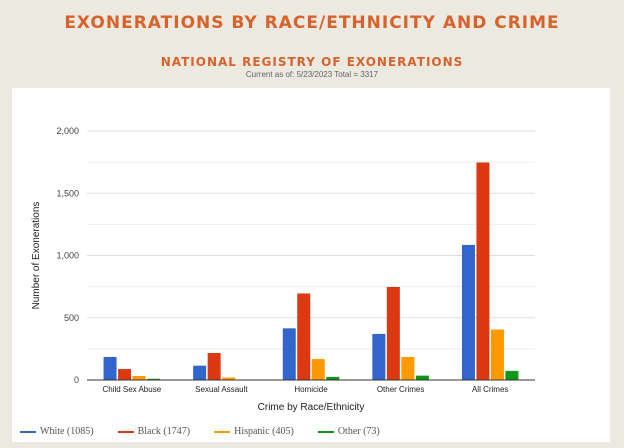 This screenshot has height=448, width=624. I want to click on legend-item-hispanic: Hispanic (405), so click(254, 431).